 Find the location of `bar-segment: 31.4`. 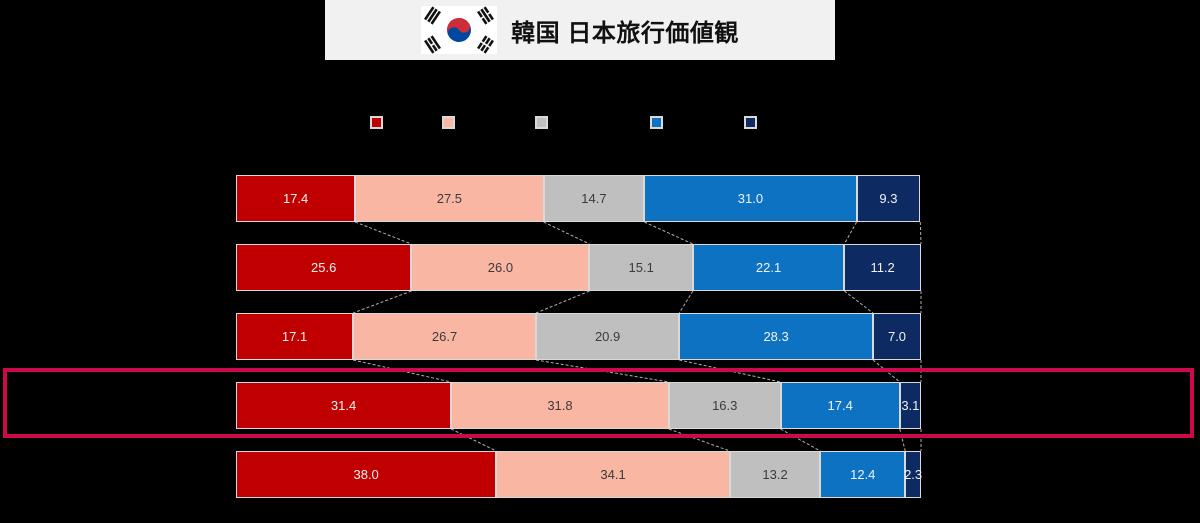

bar-segment: 31.4 is located at coordinates (344, 405).